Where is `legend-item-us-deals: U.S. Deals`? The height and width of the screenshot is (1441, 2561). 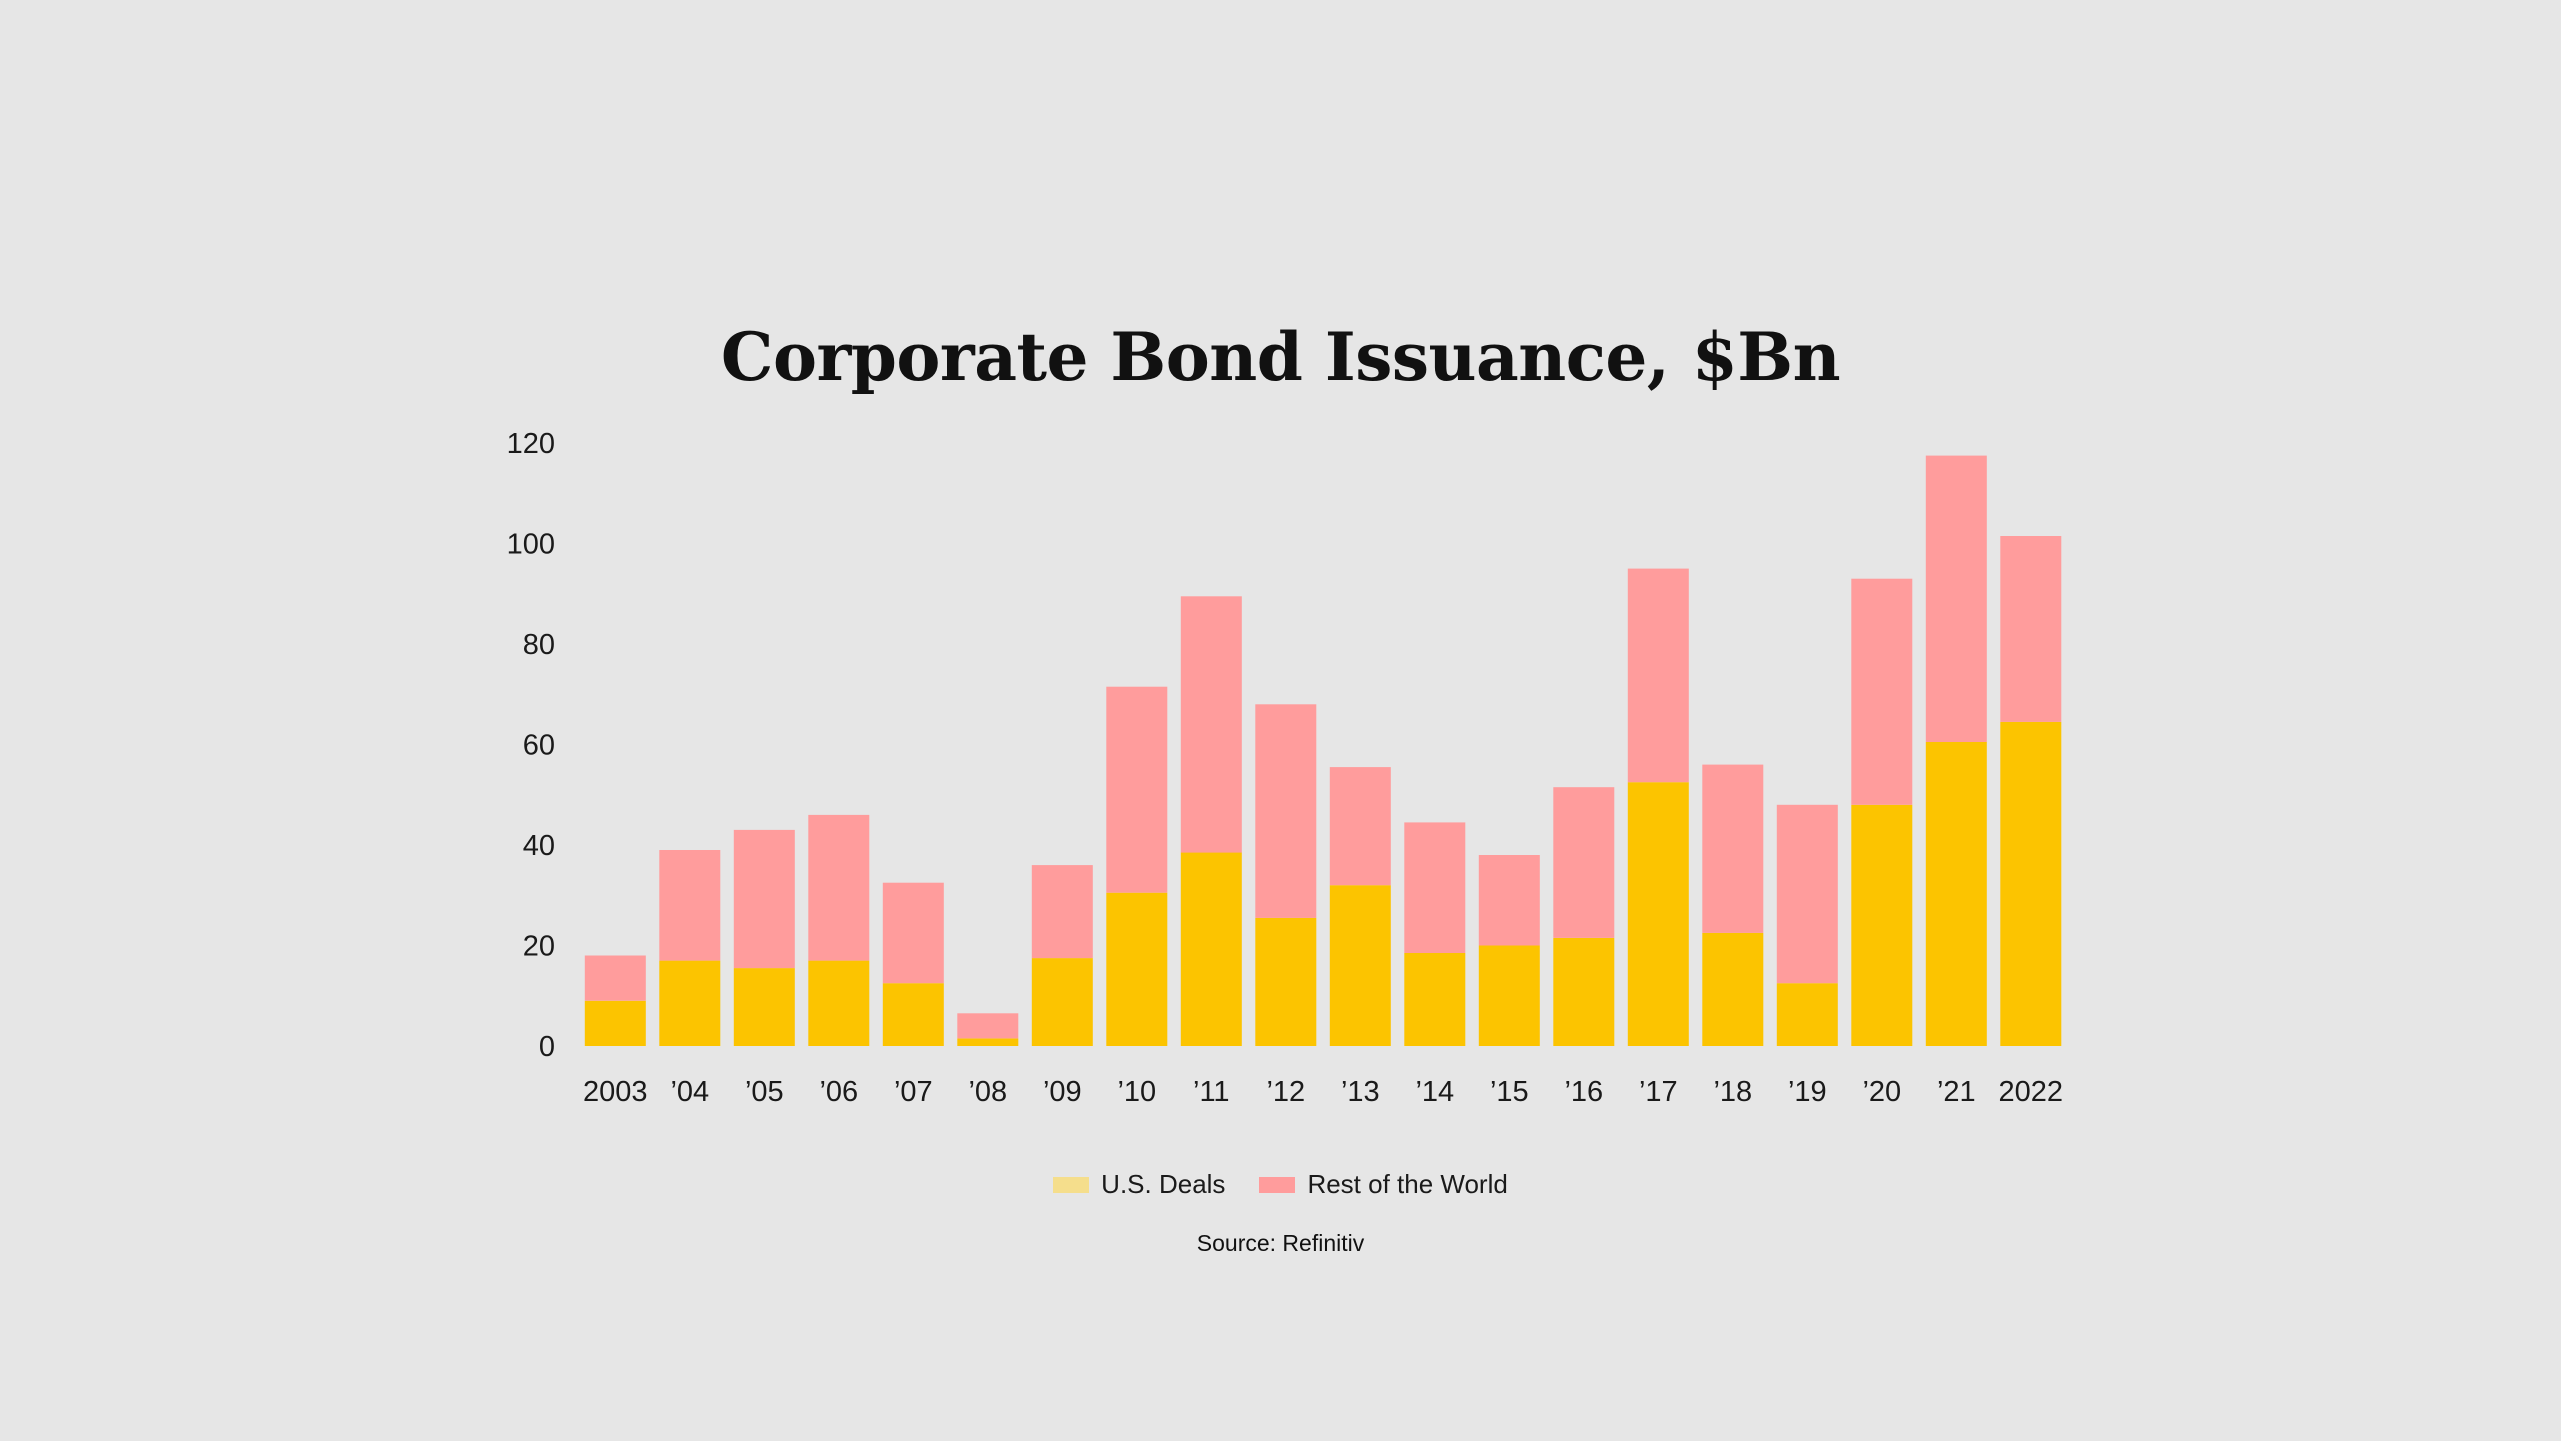 legend-item-us-deals: U.S. Deals is located at coordinates (1139, 1184).